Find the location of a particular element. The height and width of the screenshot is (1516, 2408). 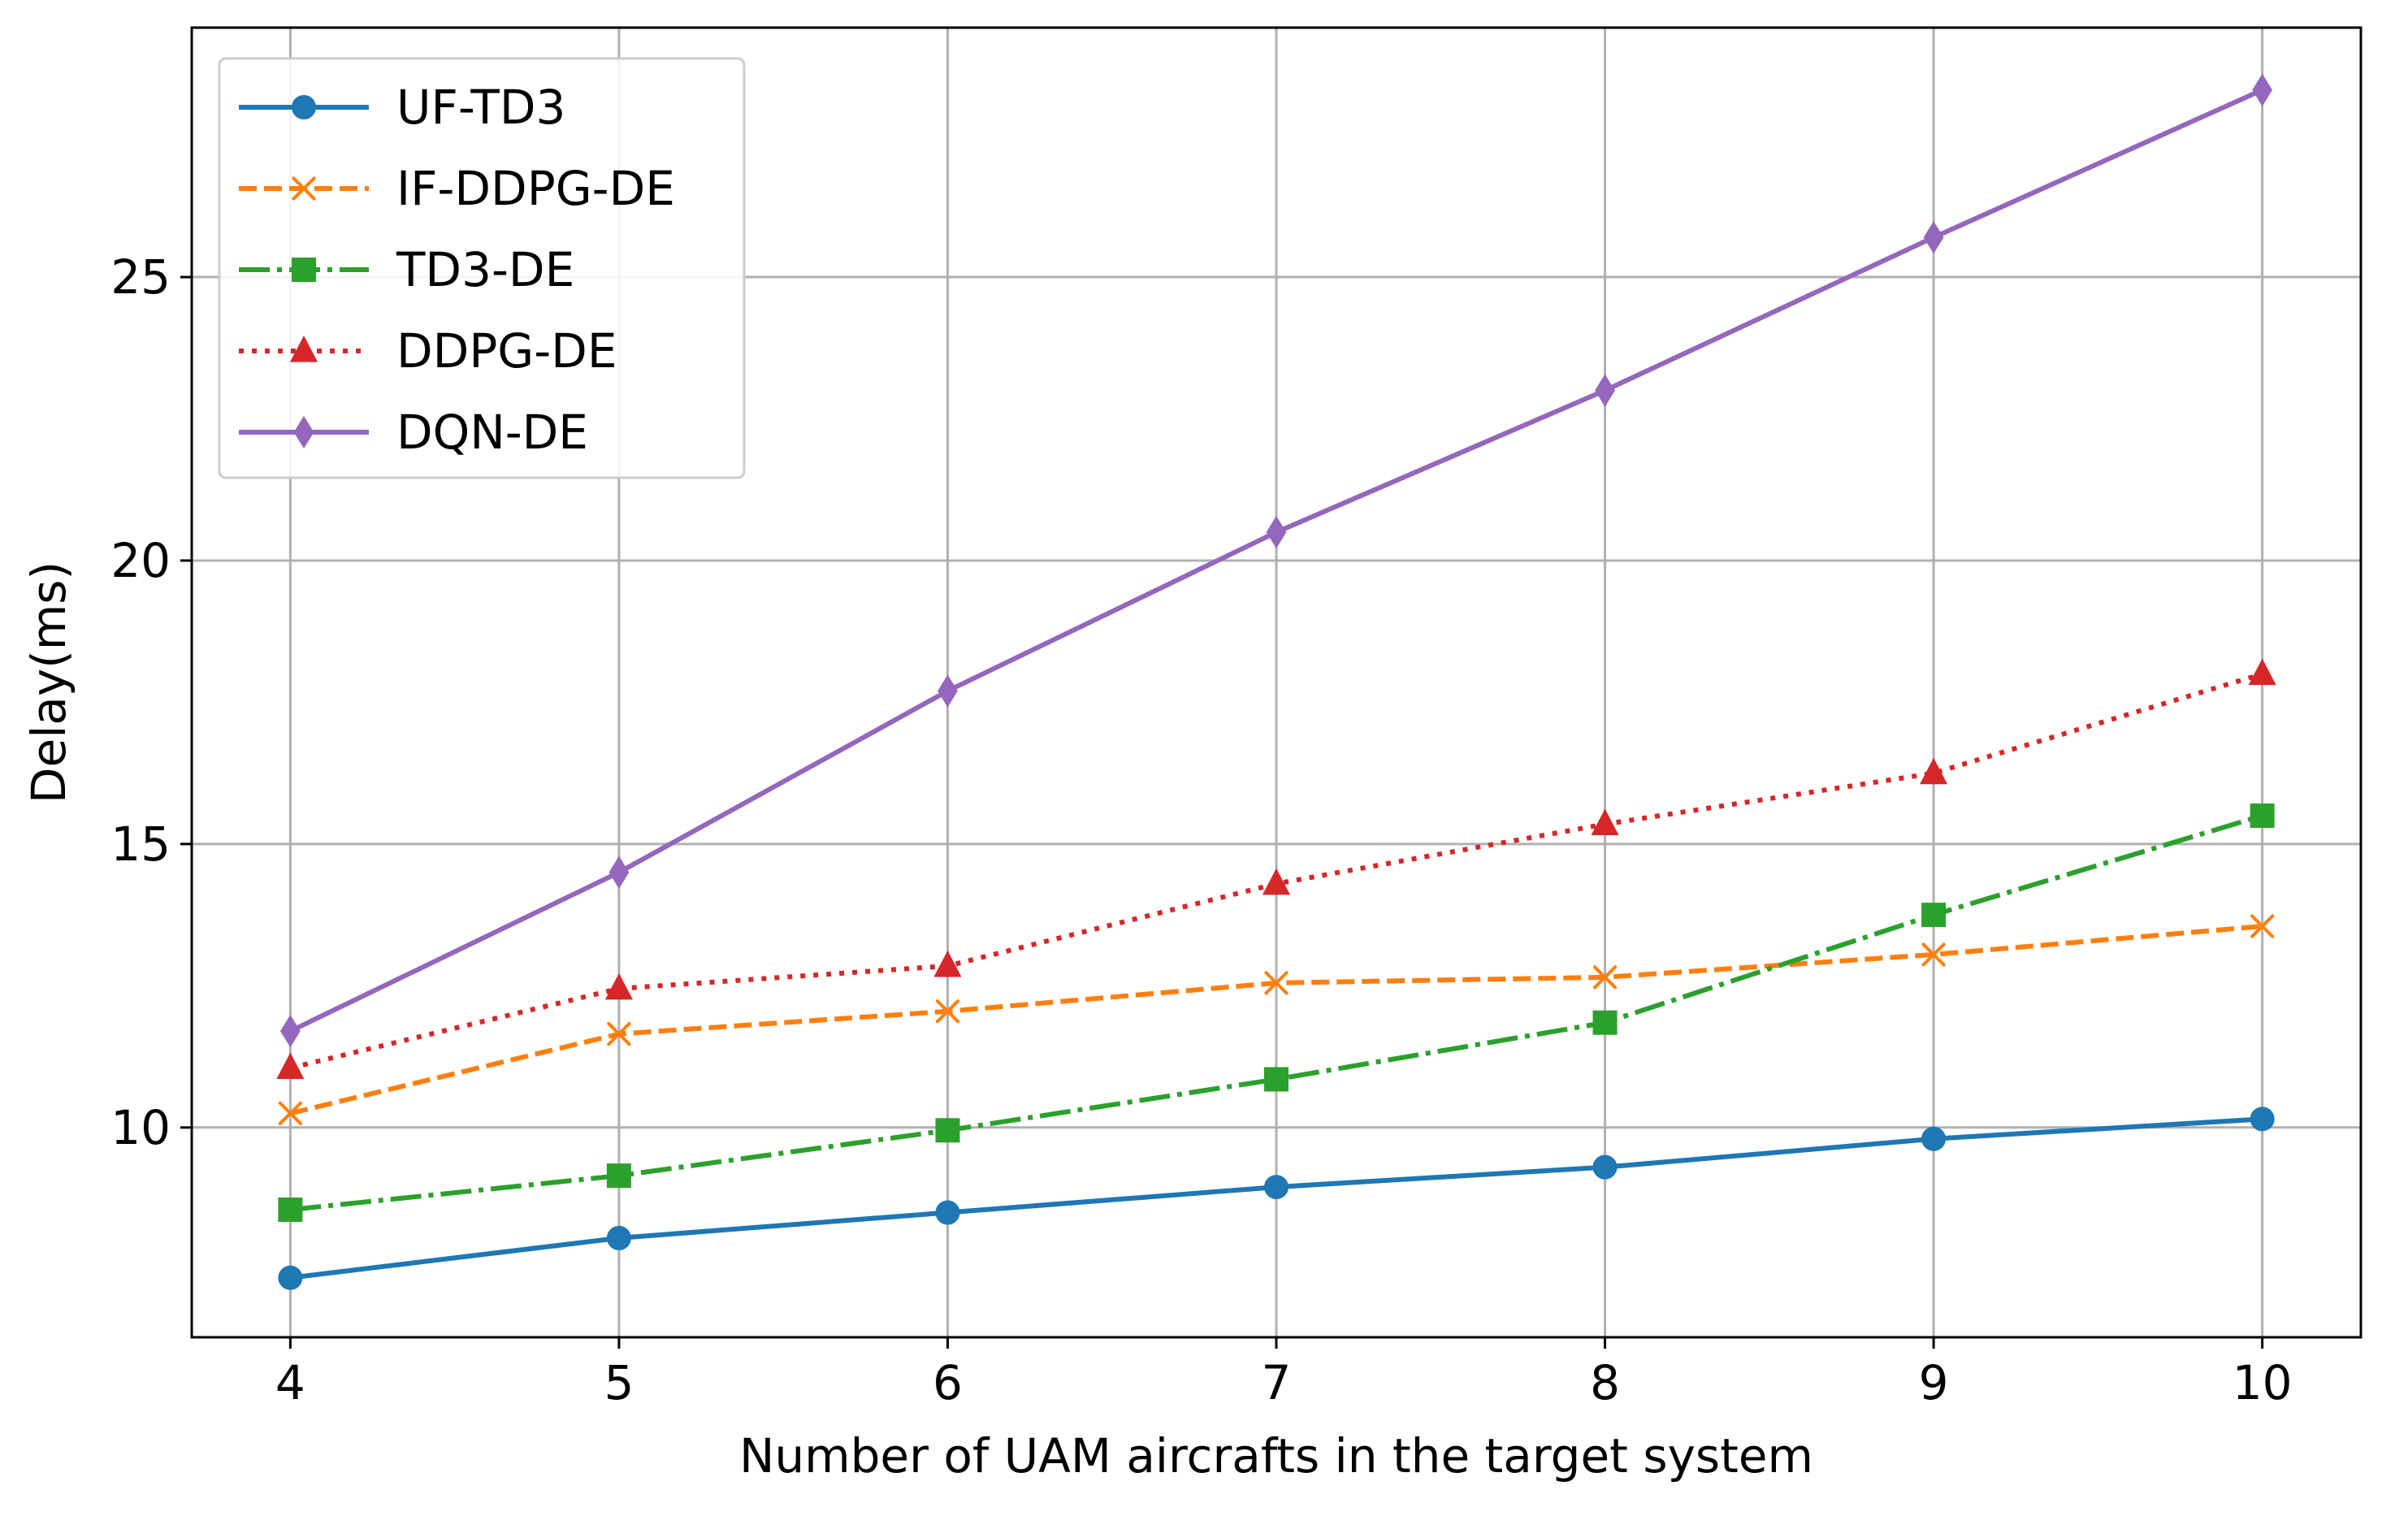

y-tick-label: 25 is located at coordinates (140, 277).